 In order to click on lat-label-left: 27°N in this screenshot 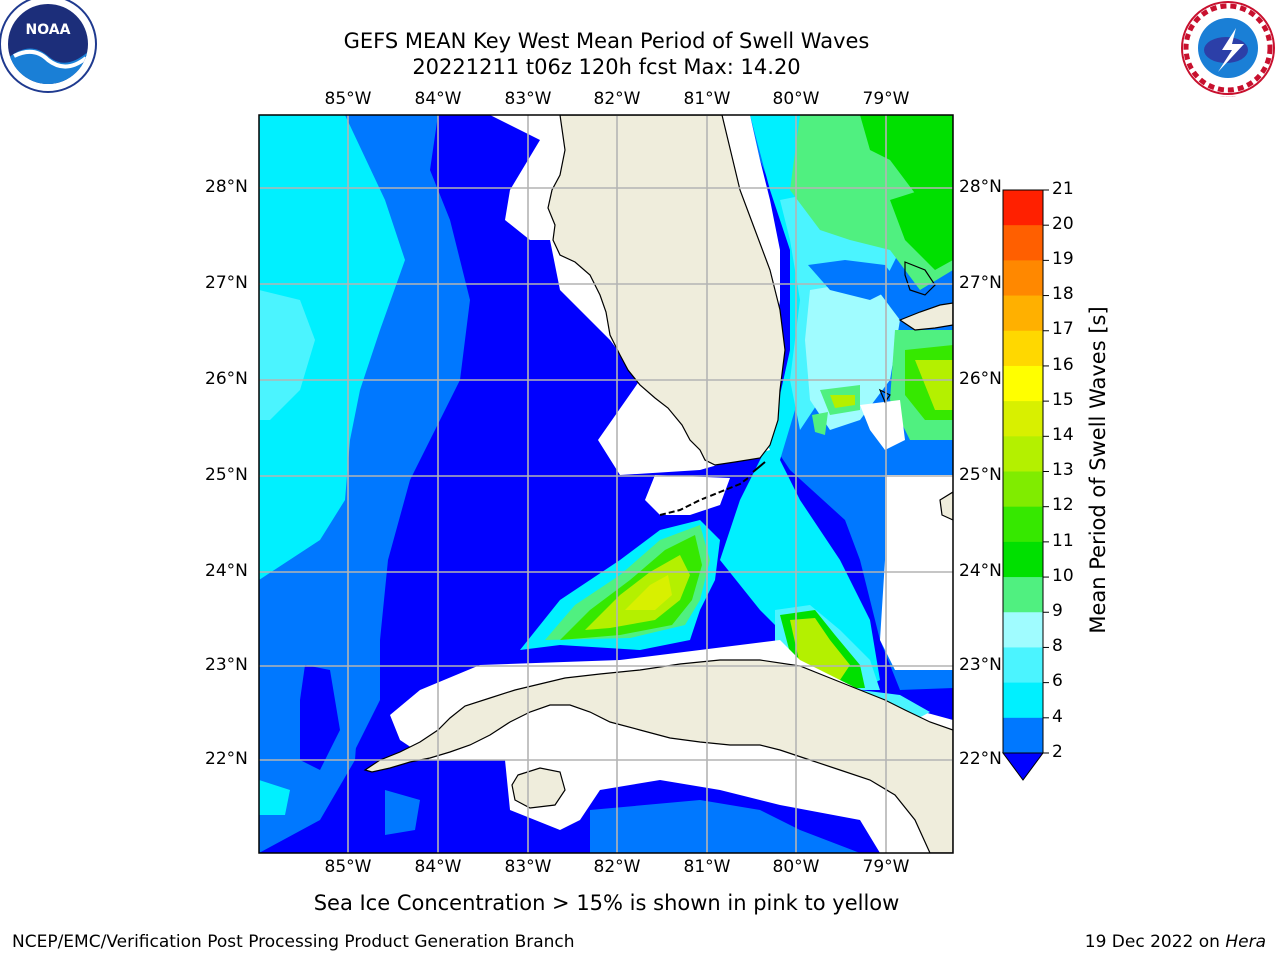, I will do `click(226, 283)`.